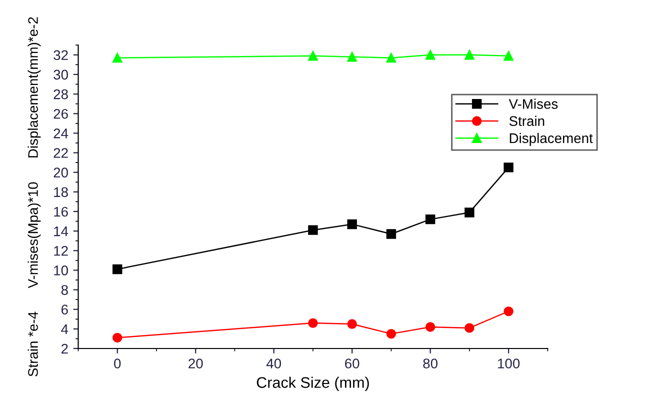  I want to click on y-tick-label: 32, so click(61, 55).